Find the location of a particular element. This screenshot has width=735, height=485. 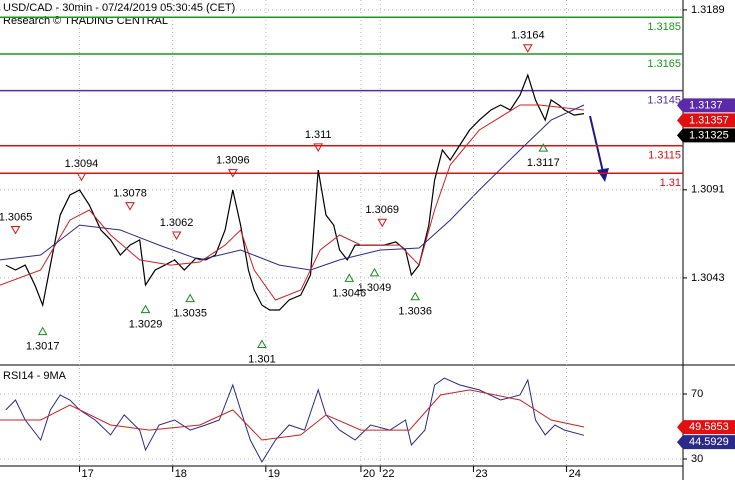

level-label: 1.3185 is located at coordinates (664, 27).